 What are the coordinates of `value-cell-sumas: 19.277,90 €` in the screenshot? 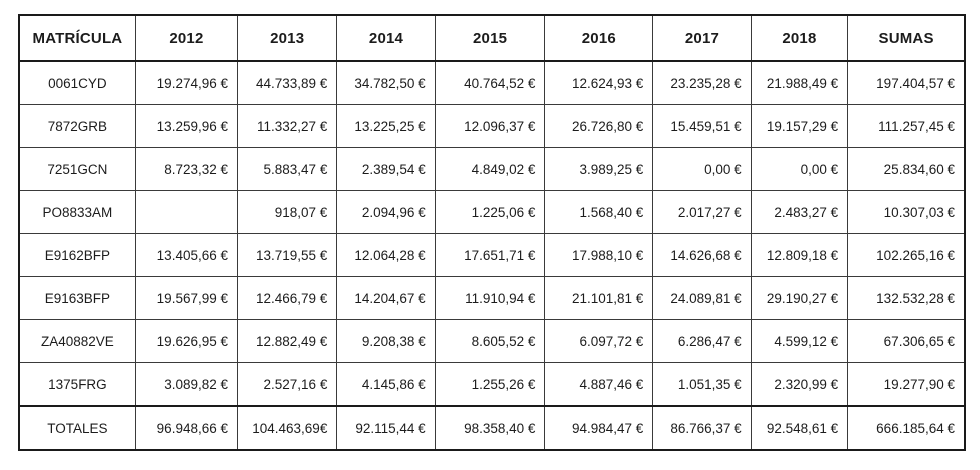 It's located at (906, 384).